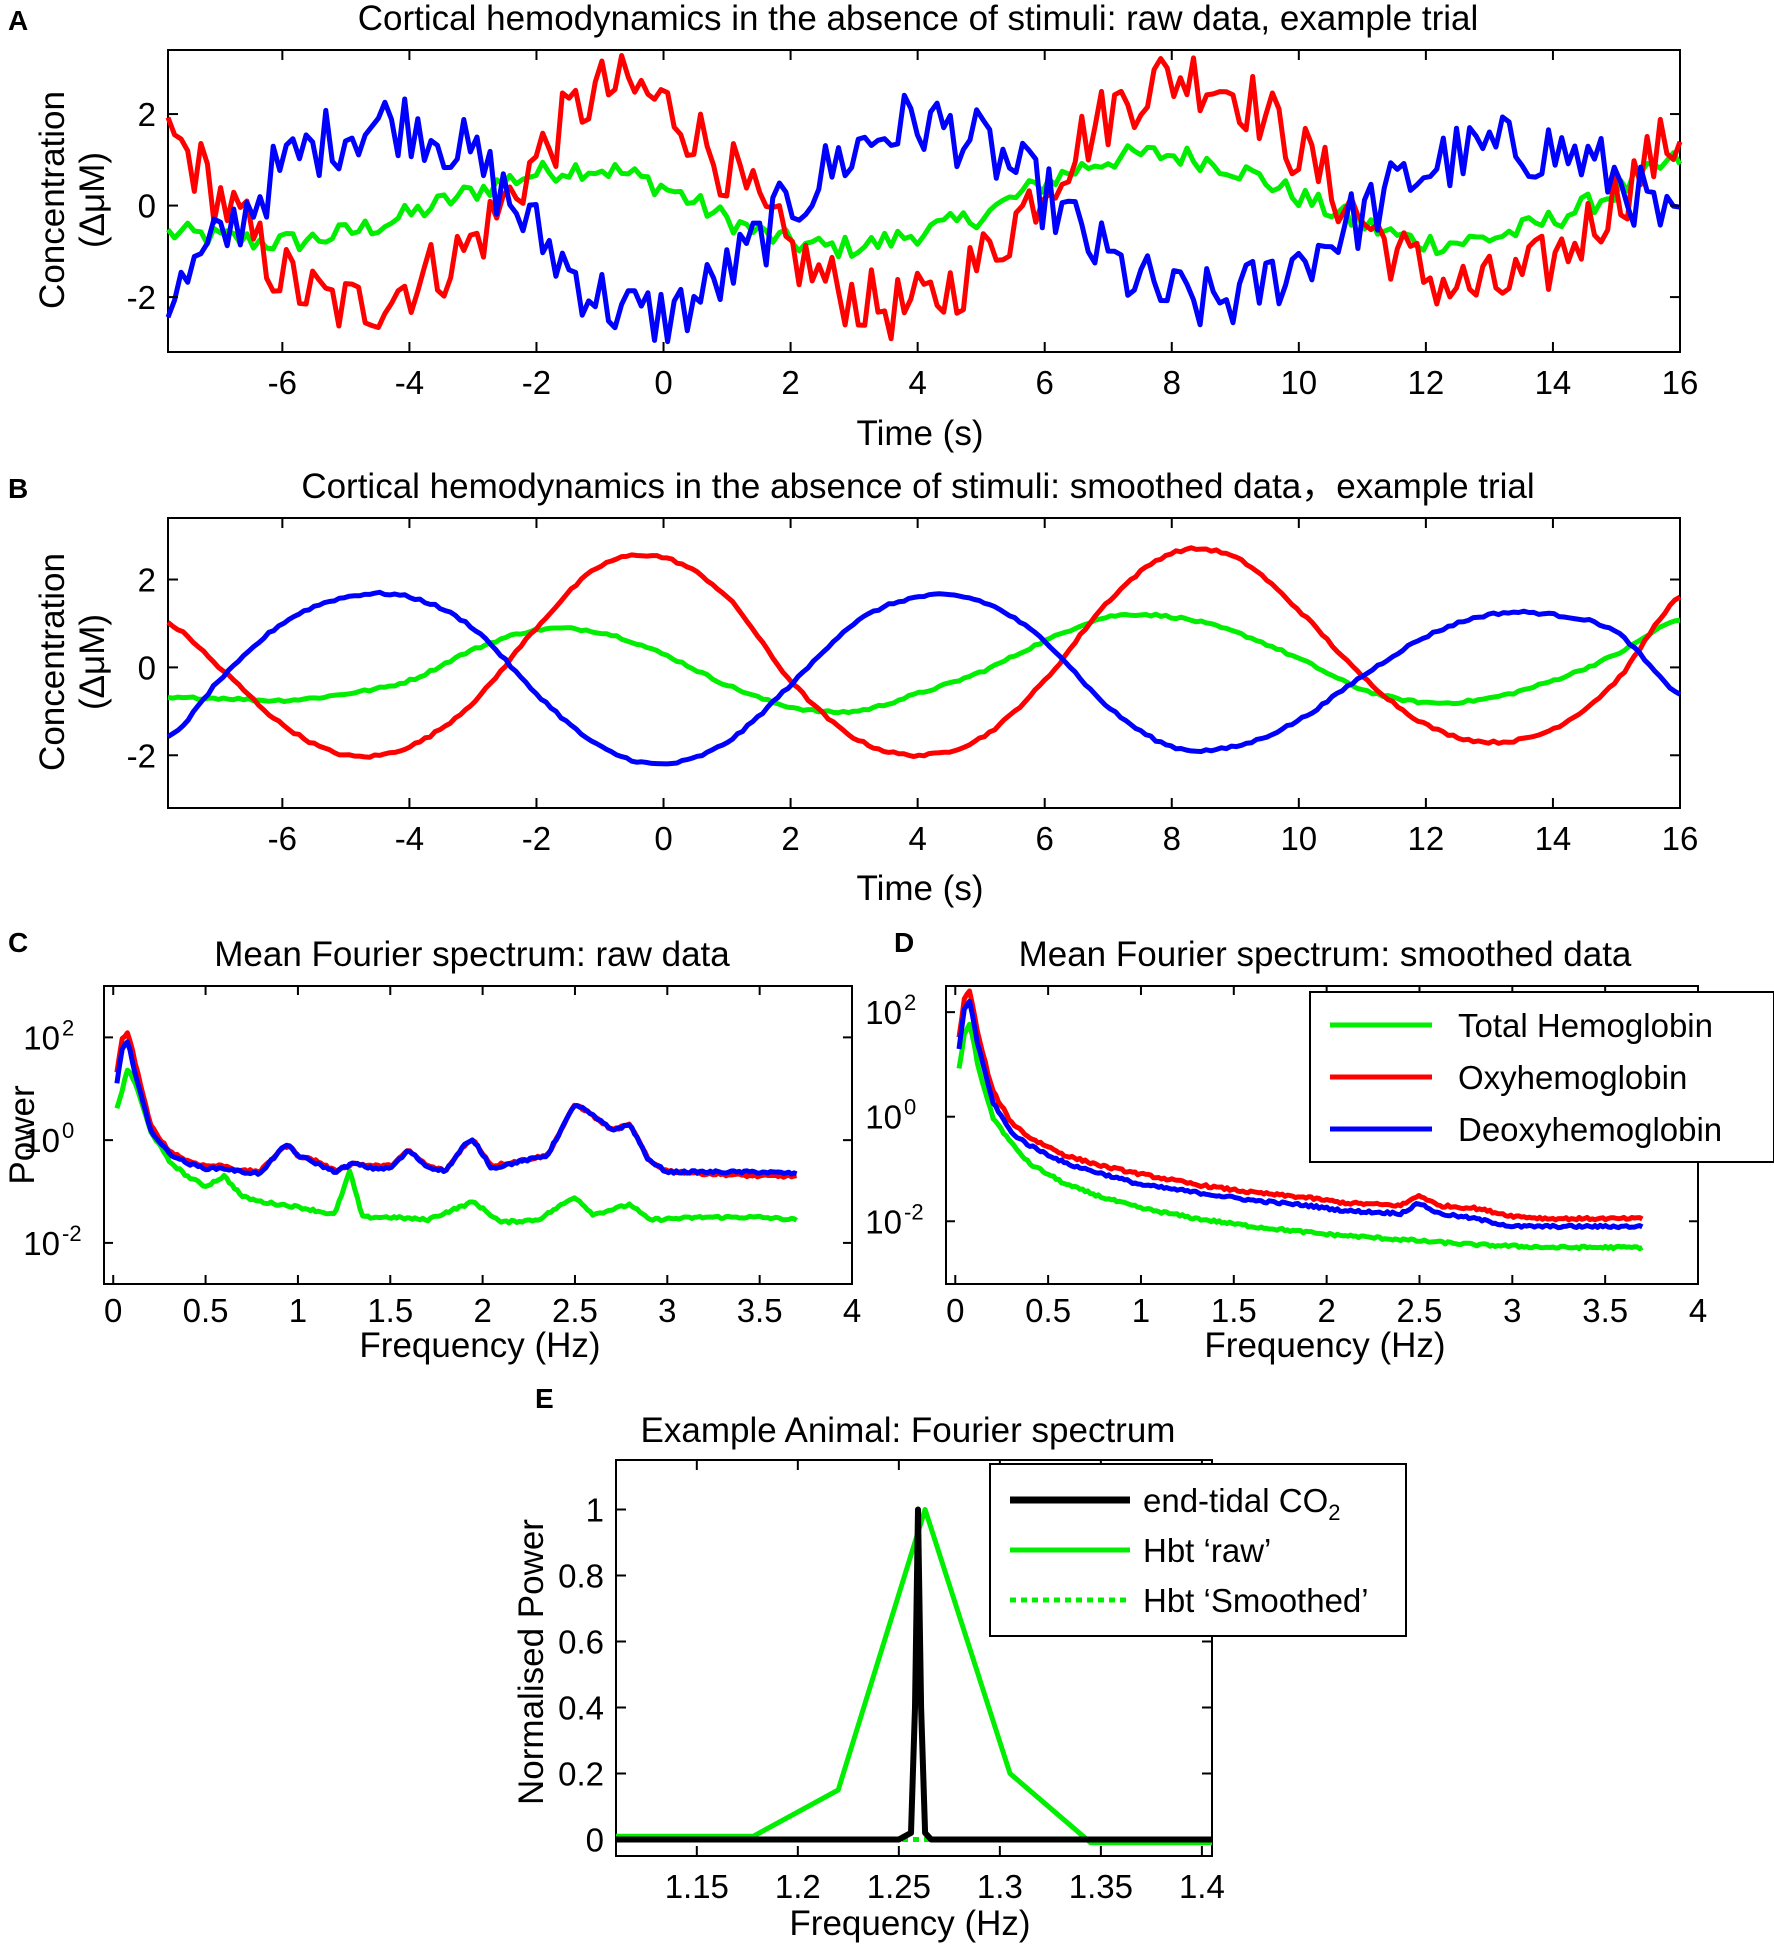 This screenshot has width=1774, height=1948. I want to click on panel-d-x-ticks: 0 0.5 1 1.5 2 2.5 3 3.5 4, so click(1326, 1157).